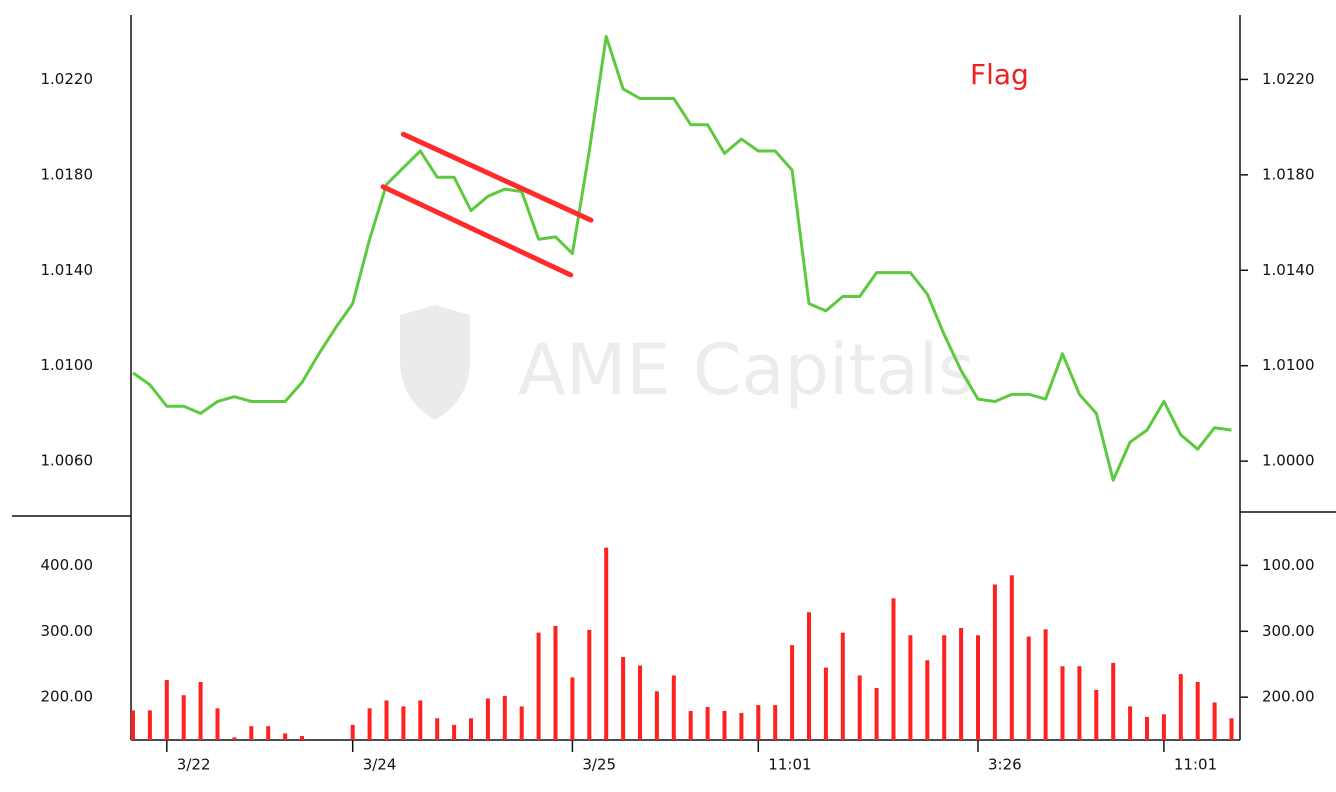 This screenshot has width=1336, height=792. What do you see at coordinates (1288, 631) in the screenshot?
I see `y2-tick-label: 300.00` at bounding box center [1288, 631].